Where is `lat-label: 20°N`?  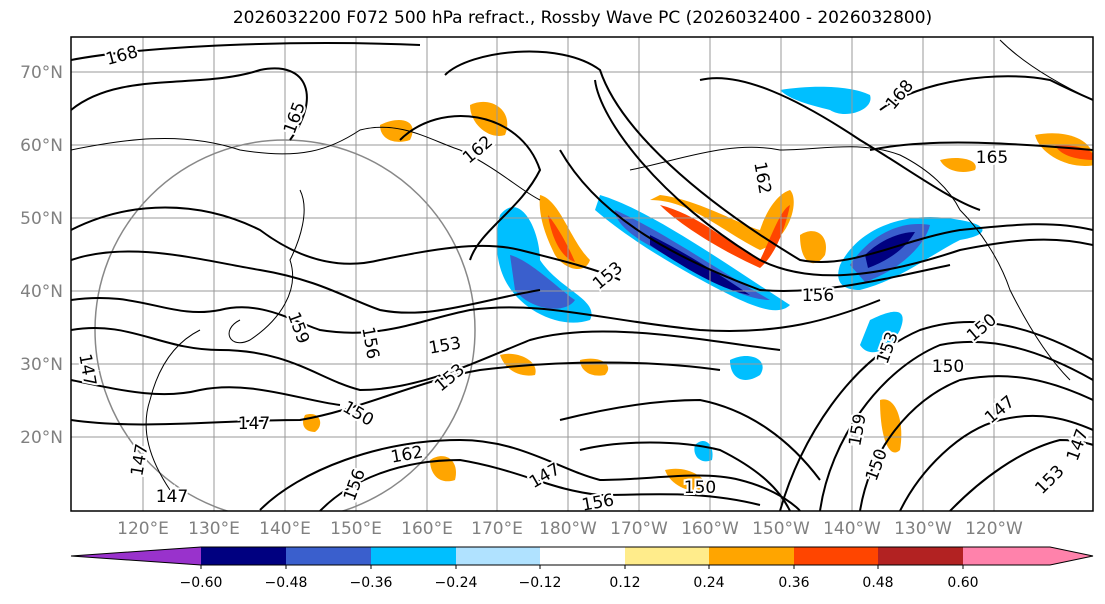 lat-label: 20°N is located at coordinates (41, 438).